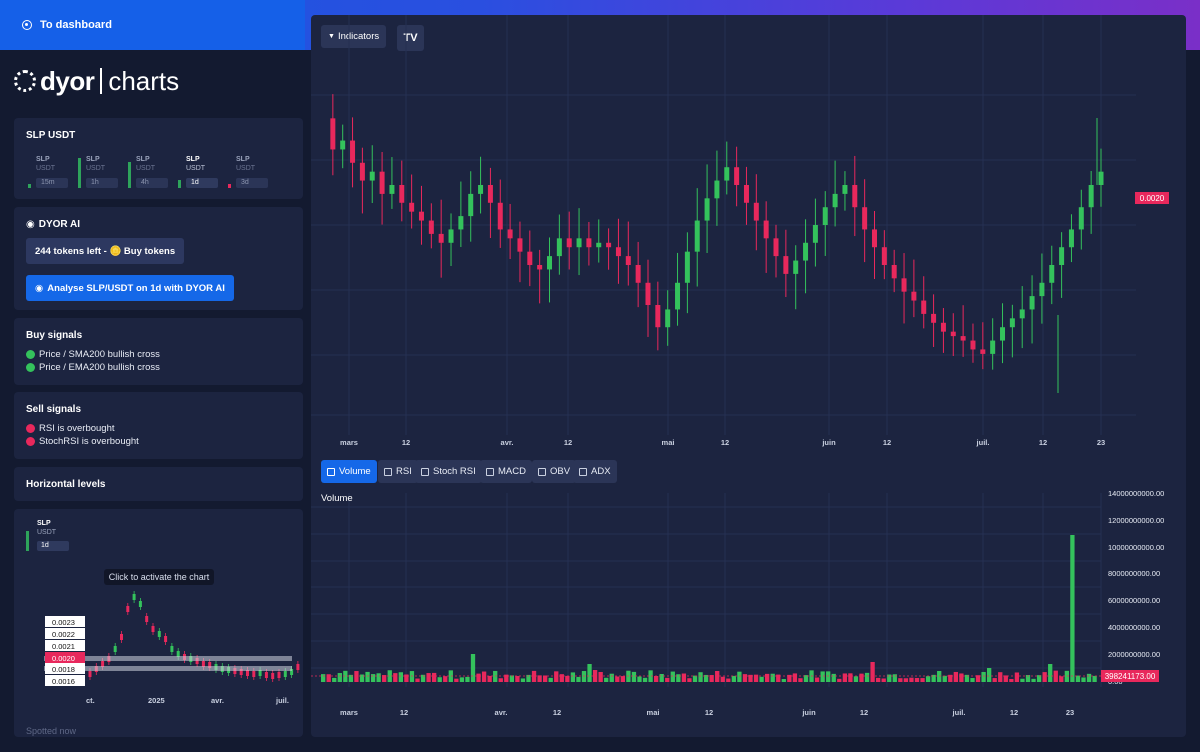 The image size is (1200, 752). I want to click on timeframe-4h: SLP USDT 4h, so click(148, 172).